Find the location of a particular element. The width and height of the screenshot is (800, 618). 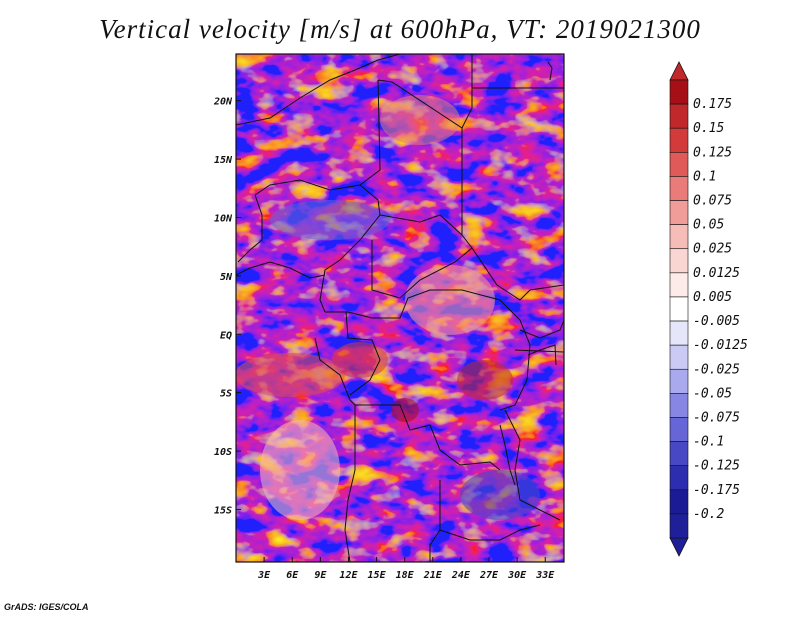

colorbar-level-label: 0.15 is located at coordinates (708, 128).